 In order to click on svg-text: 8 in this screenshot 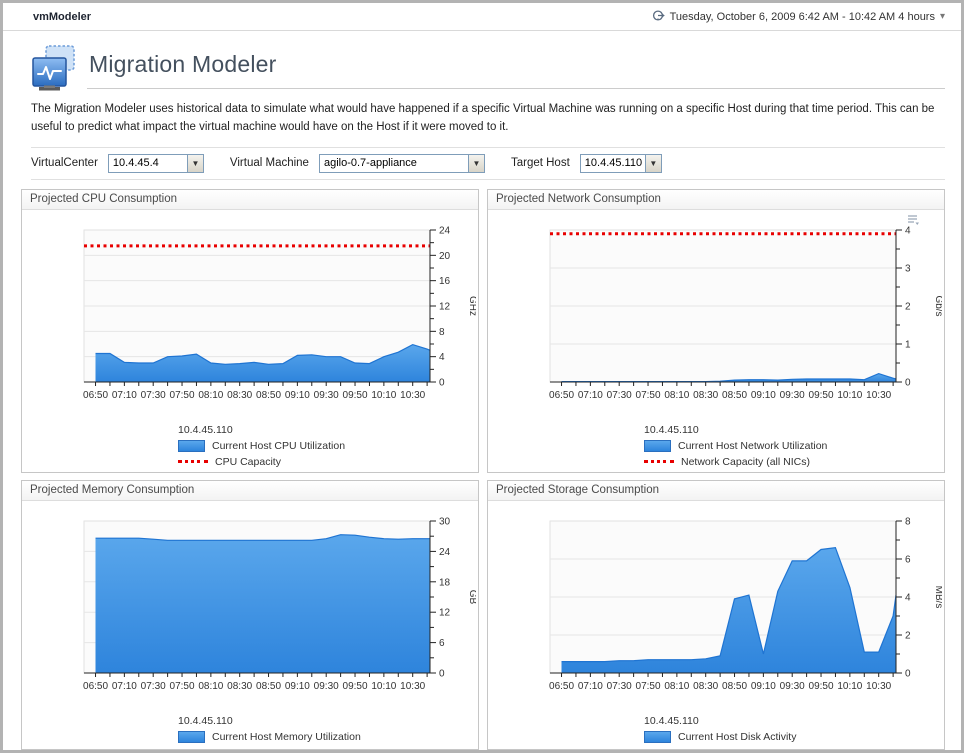, I will do `click(442, 331)`.